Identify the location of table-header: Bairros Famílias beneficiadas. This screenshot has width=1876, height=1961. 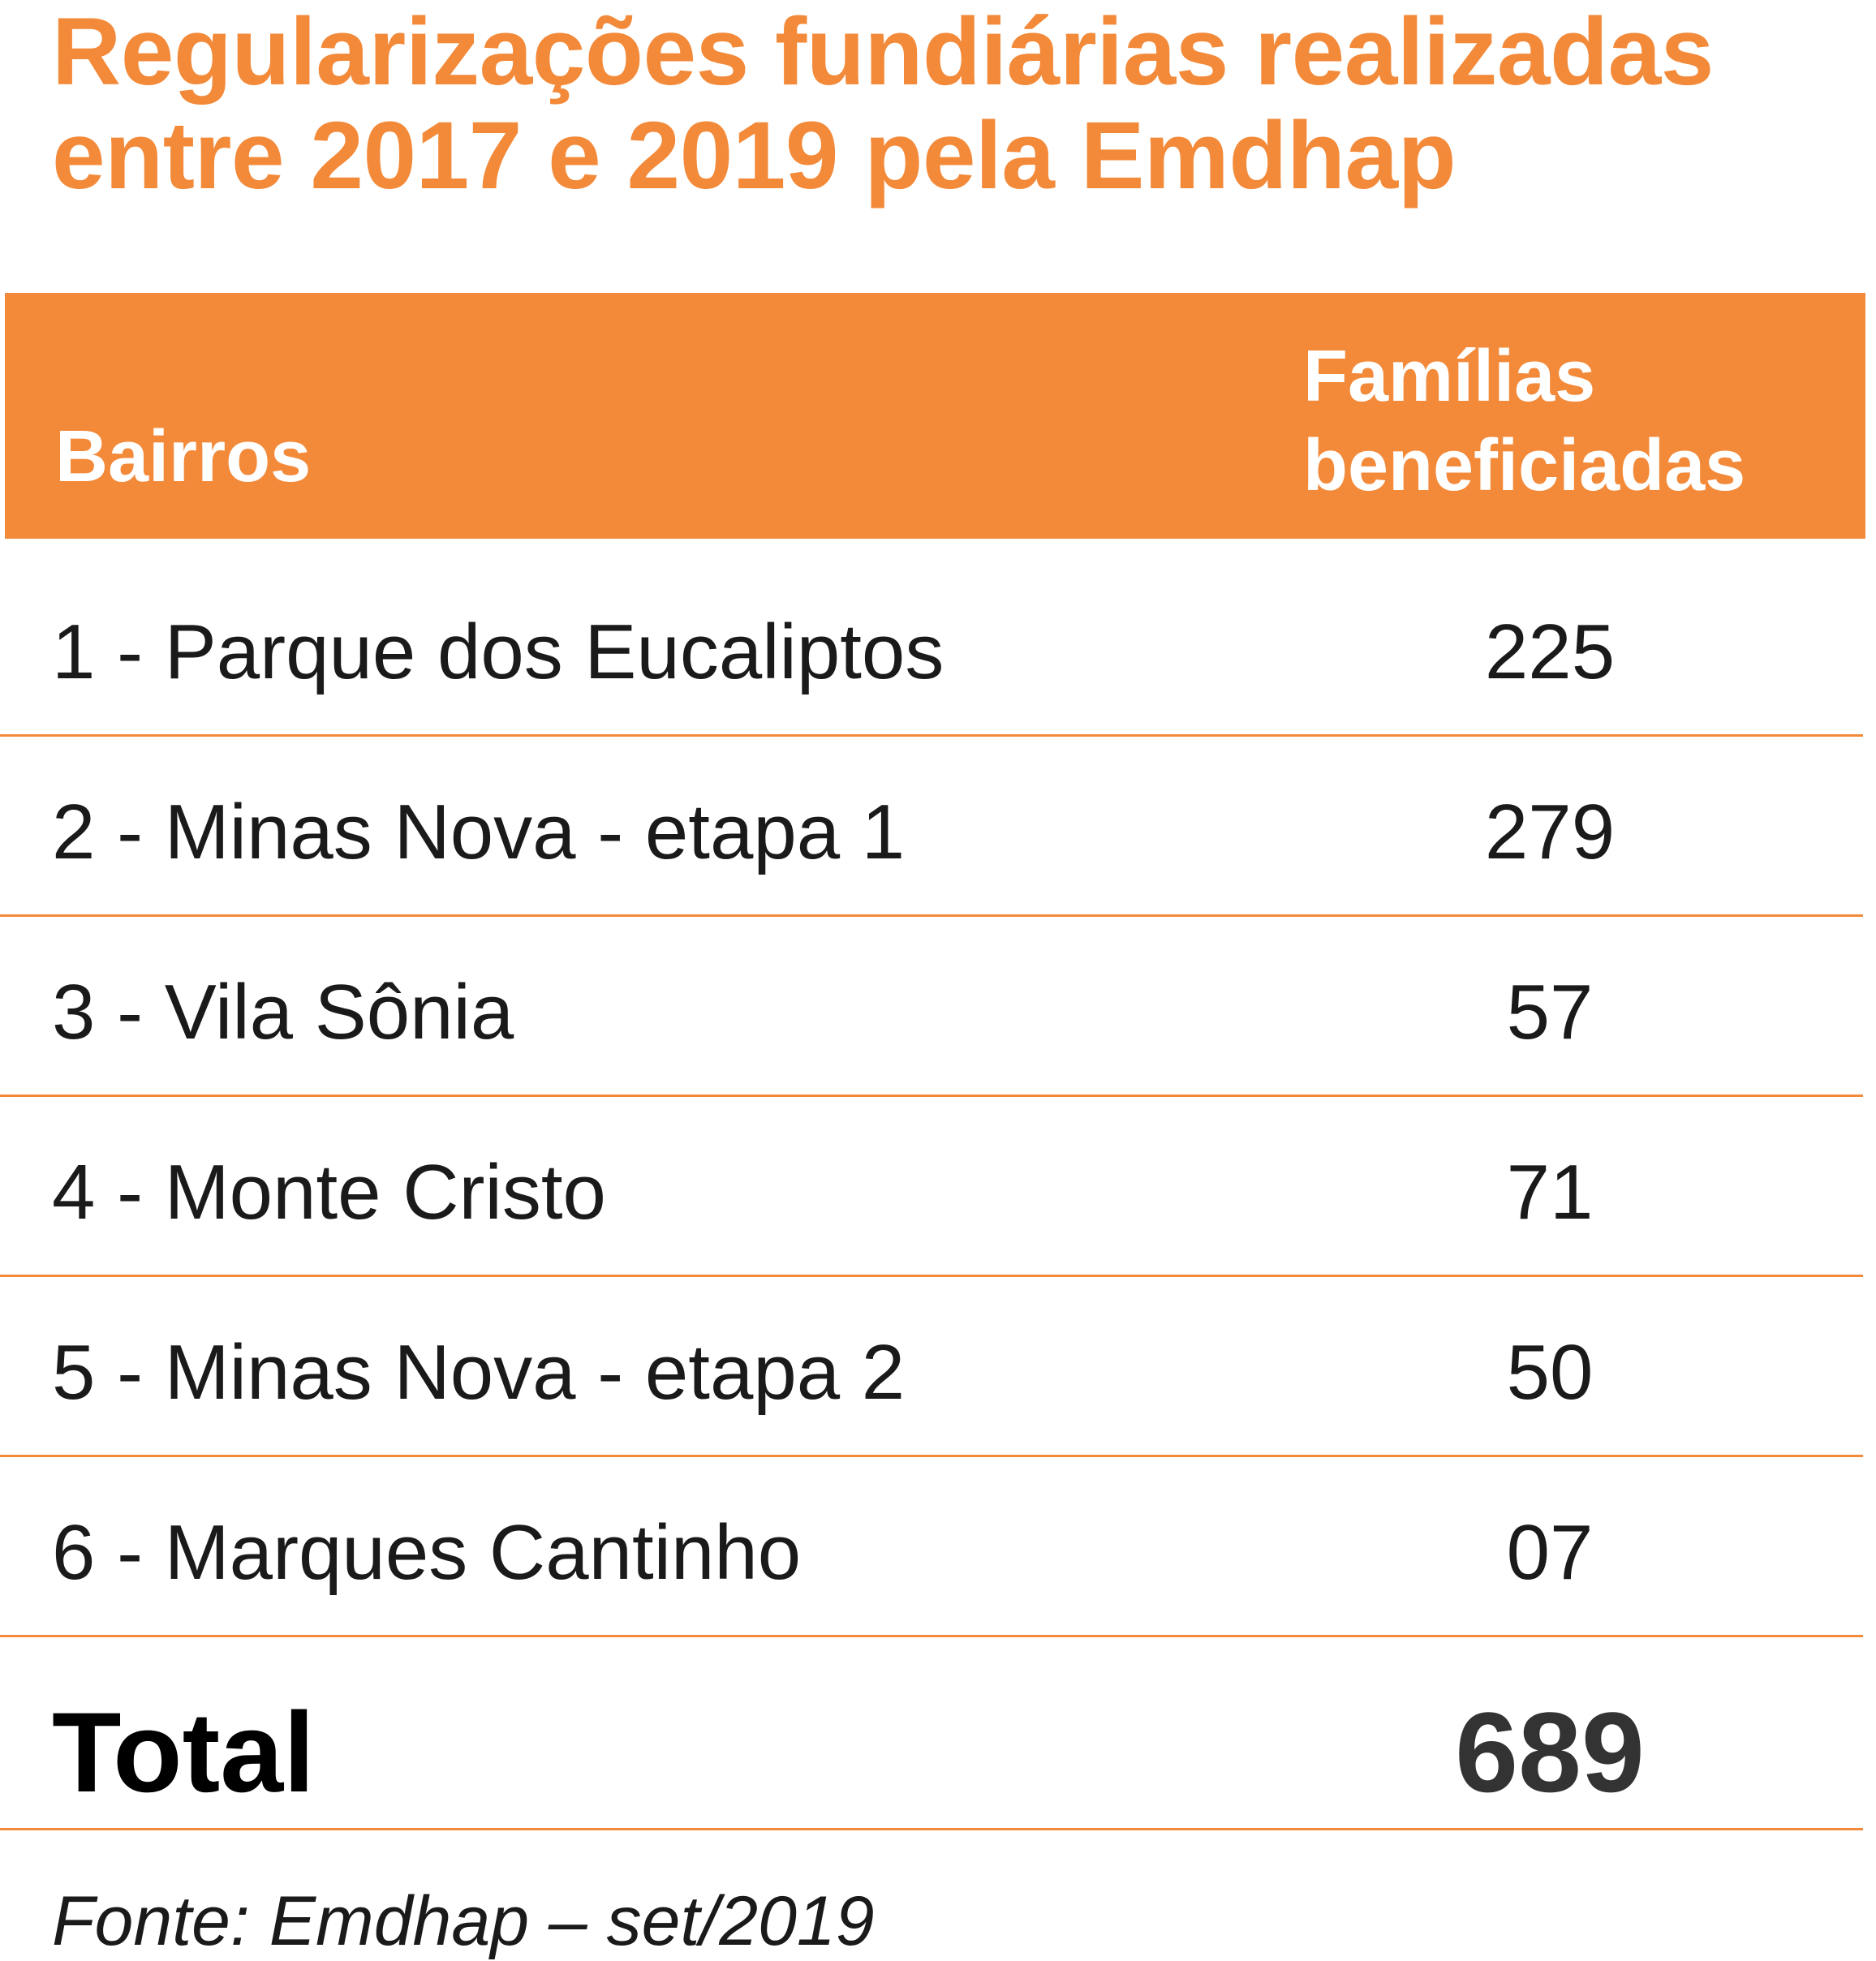
(935, 416).